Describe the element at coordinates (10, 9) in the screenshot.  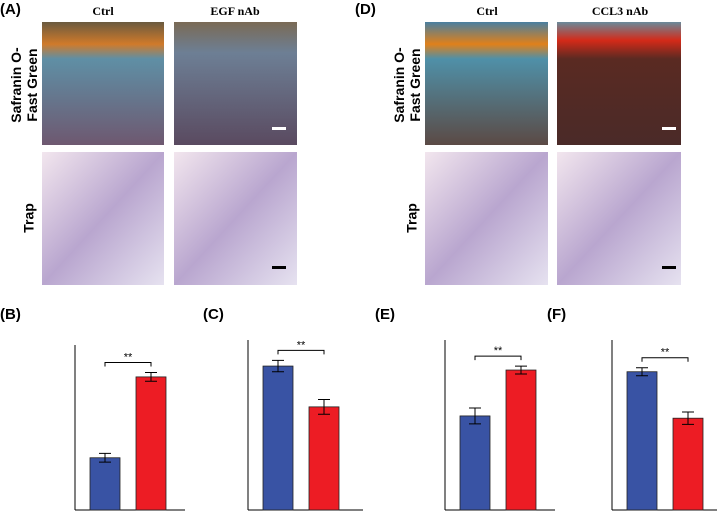
I see `panel-label: (A)` at that location.